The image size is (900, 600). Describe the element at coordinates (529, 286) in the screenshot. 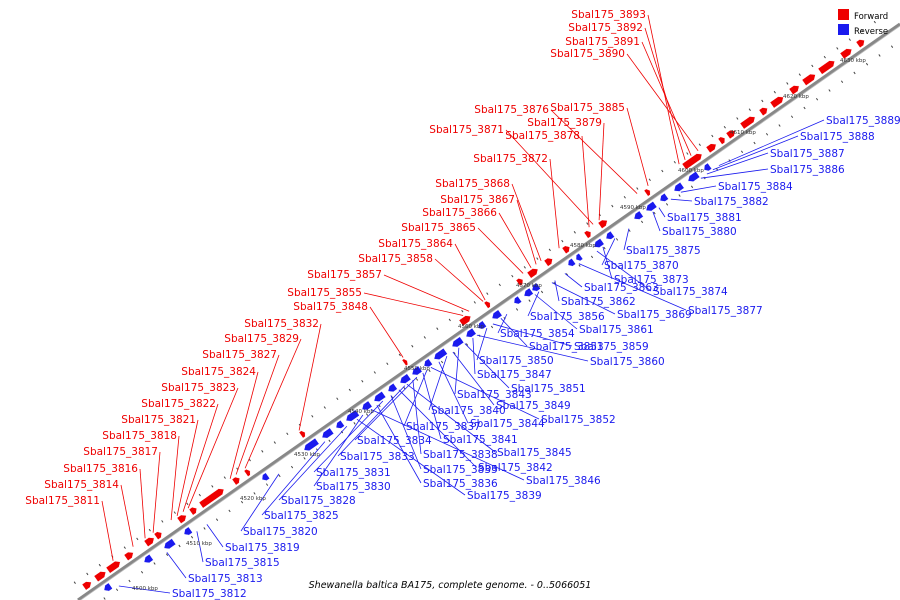

I see `kbp-tick-label: 4570 kbp` at that location.